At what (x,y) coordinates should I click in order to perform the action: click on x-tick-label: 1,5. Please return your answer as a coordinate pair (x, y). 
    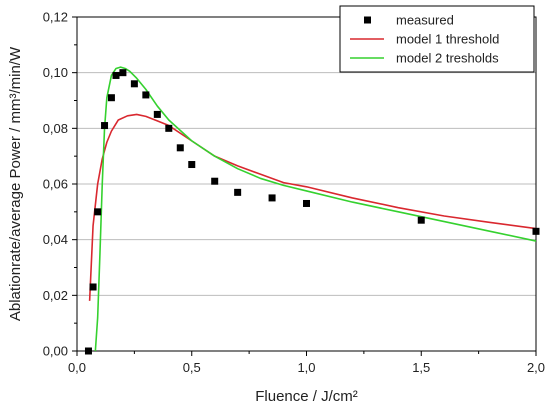
    Looking at the image, I should click on (421, 367).